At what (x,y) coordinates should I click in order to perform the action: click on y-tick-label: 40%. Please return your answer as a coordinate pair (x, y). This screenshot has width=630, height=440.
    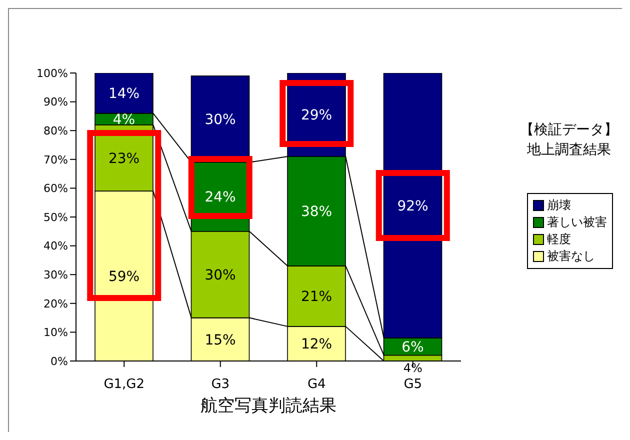
    Looking at the image, I should click on (56, 246).